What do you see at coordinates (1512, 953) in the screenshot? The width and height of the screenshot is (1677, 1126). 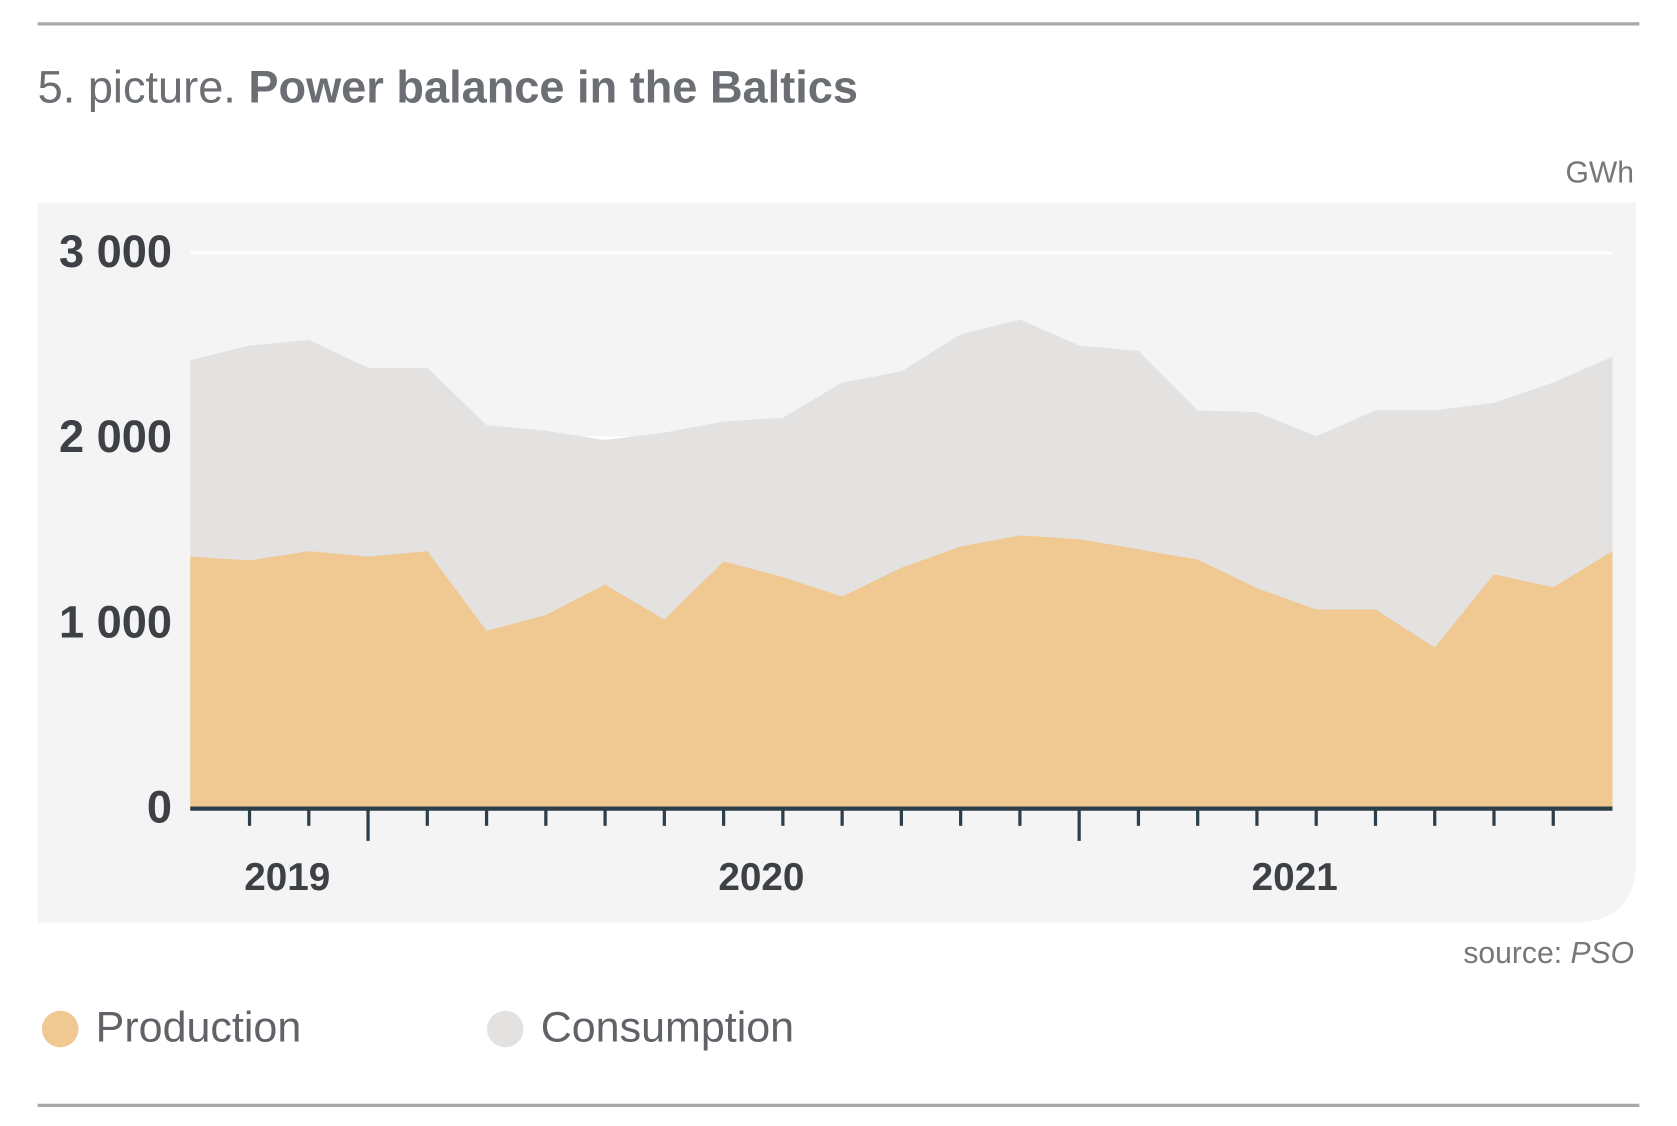 I see `source-label: source:` at bounding box center [1512, 953].